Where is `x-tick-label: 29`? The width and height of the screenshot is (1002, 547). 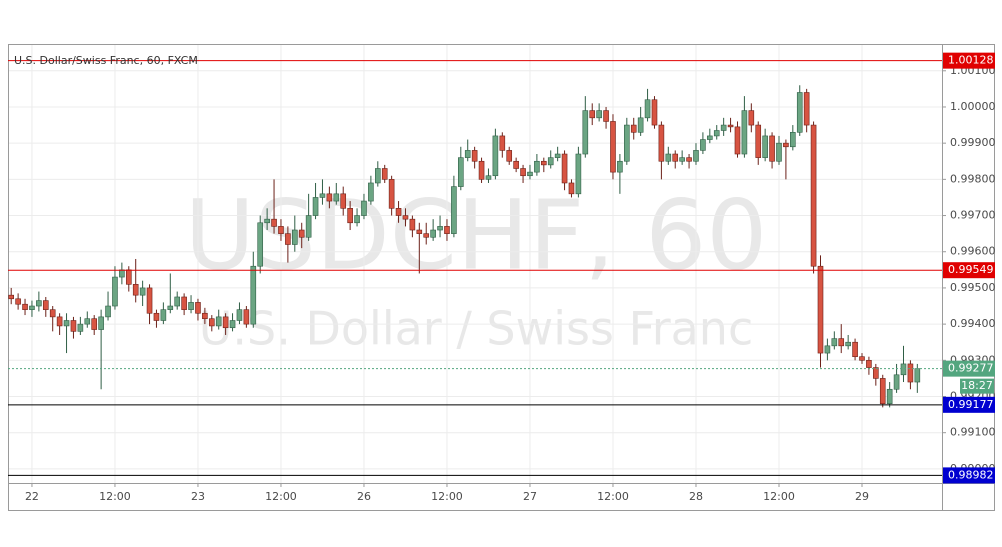
x-tick-label: 29 is located at coordinates (862, 496).